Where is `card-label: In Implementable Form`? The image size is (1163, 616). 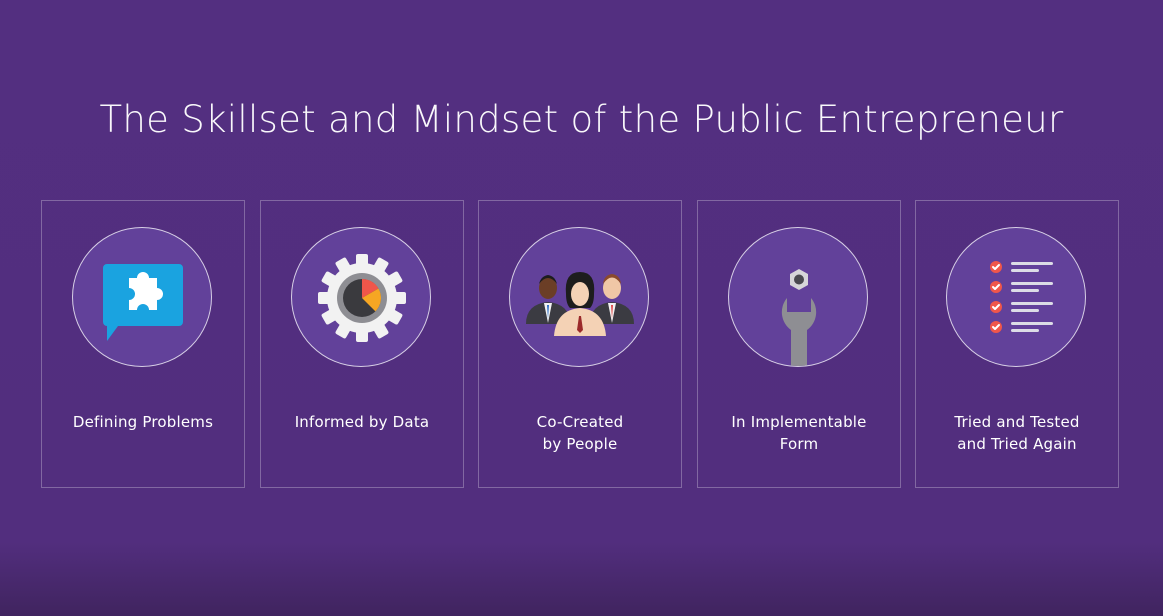
card-label: In Implementable Form is located at coordinates (799, 433).